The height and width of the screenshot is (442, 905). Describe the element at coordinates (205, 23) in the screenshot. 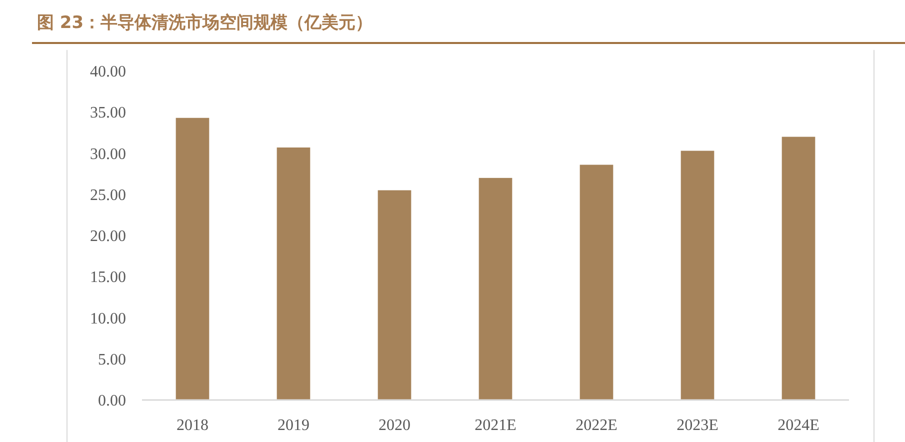

I see `chart-title: 图 23：半导体清洗市场空间规模（亿美元）` at that location.